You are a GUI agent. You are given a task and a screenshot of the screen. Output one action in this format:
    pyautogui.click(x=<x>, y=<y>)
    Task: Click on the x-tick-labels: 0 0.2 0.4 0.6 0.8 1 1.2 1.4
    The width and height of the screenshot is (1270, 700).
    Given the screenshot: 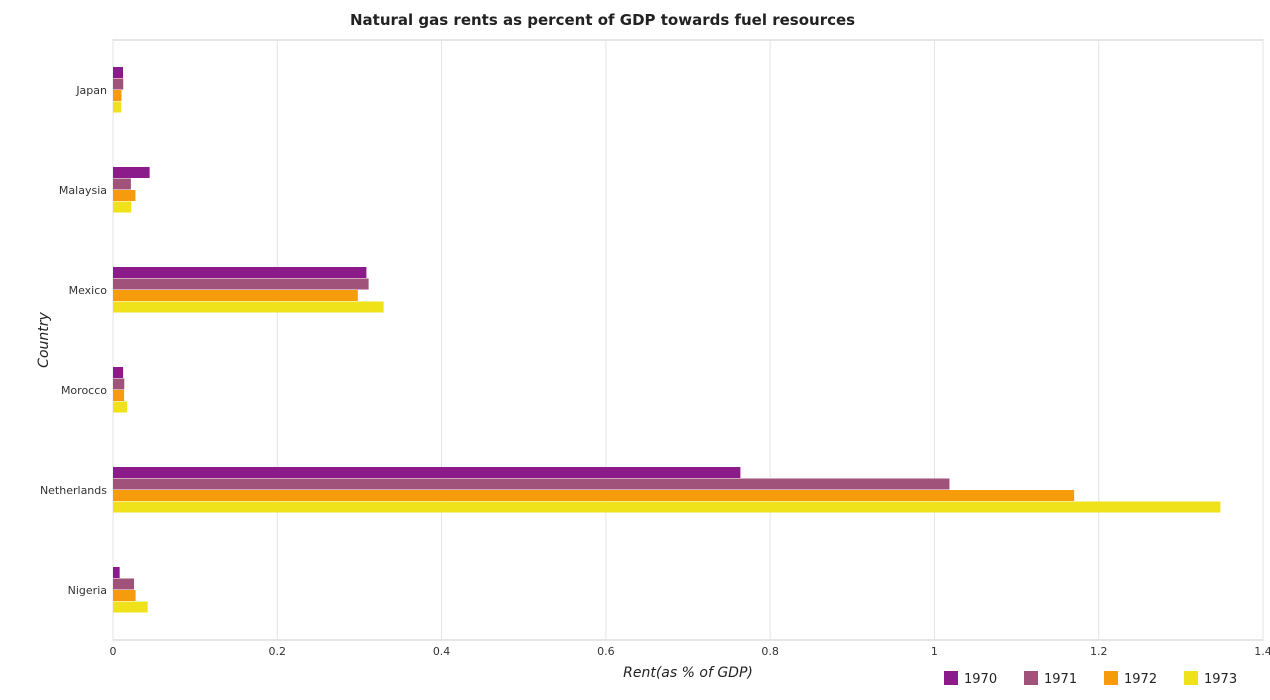 What is the action you would take?
    pyautogui.click(x=690, y=651)
    